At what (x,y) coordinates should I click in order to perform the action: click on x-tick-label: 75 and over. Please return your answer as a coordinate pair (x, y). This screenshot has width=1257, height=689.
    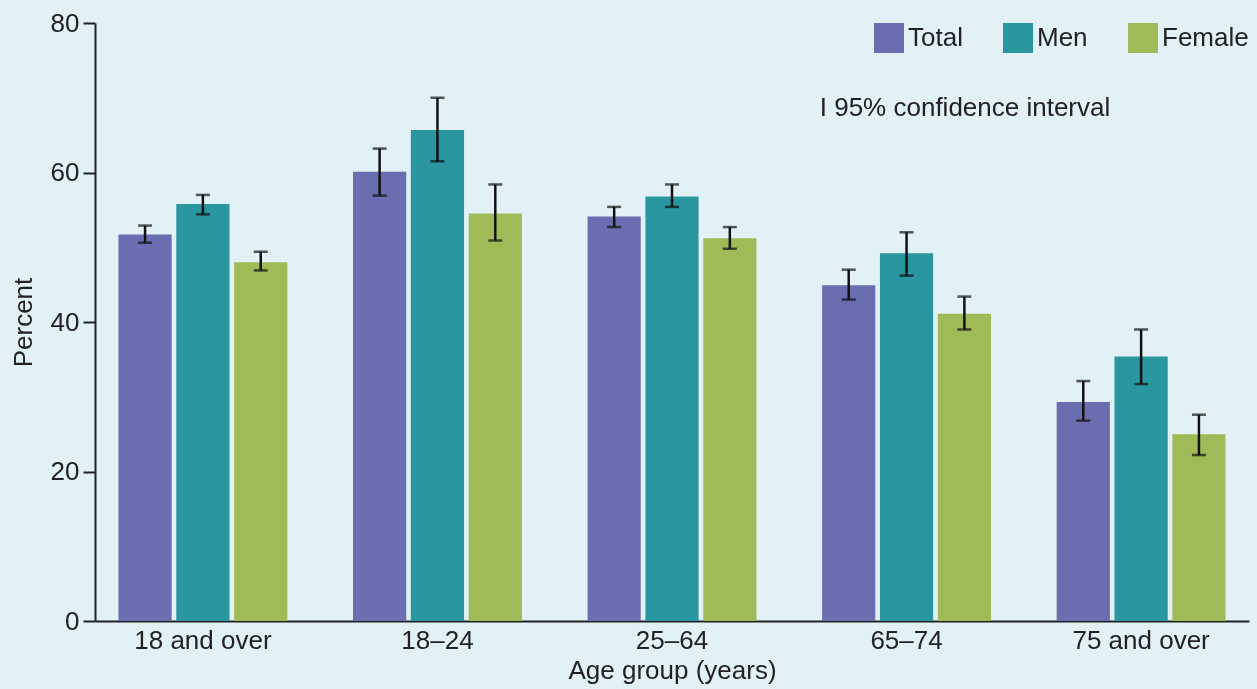
    Looking at the image, I should click on (1141, 639).